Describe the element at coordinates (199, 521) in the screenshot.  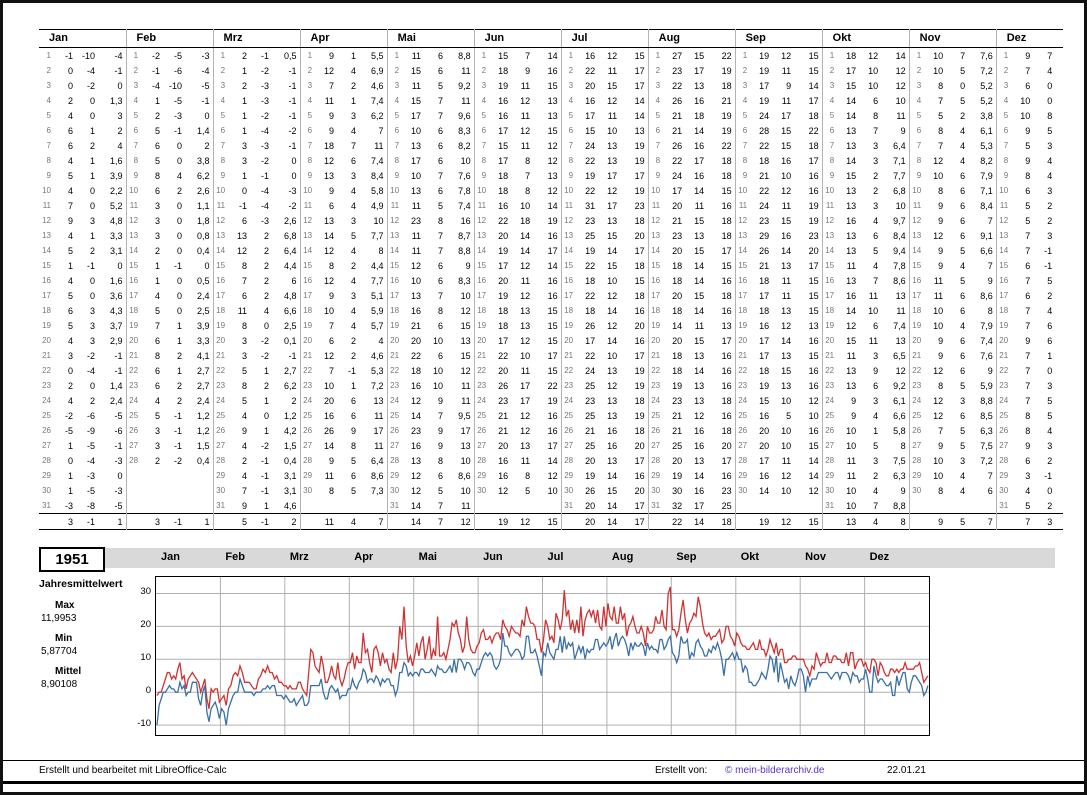
I see `cell-summary-mean: 1` at that location.